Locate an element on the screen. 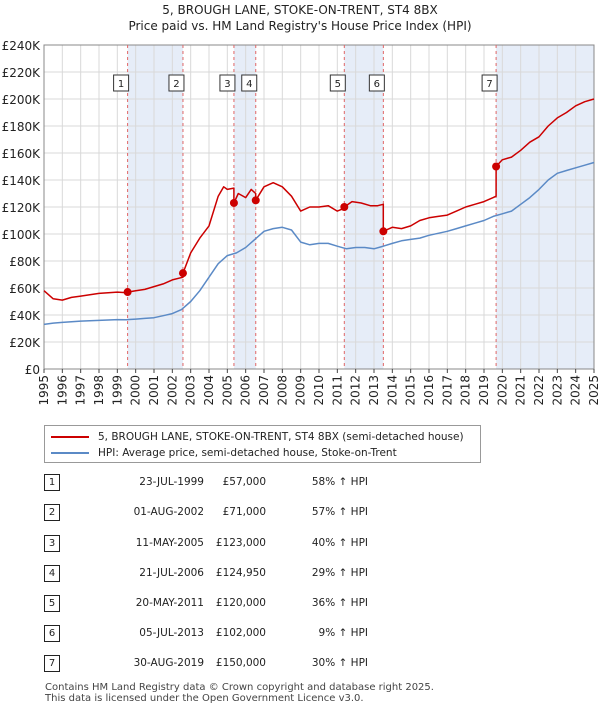 This screenshot has width=600, height=710. transaction-number: 4 is located at coordinates (52, 573).